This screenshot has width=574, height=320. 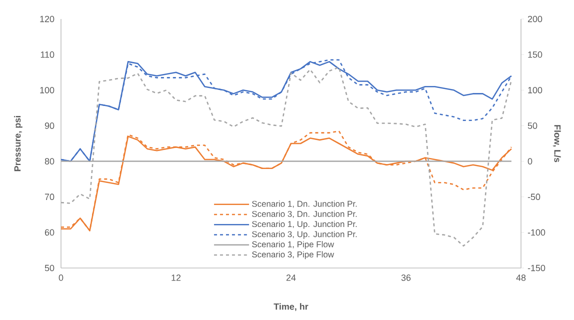 I want to click on y-tick-label: 50, so click(x=49, y=268).